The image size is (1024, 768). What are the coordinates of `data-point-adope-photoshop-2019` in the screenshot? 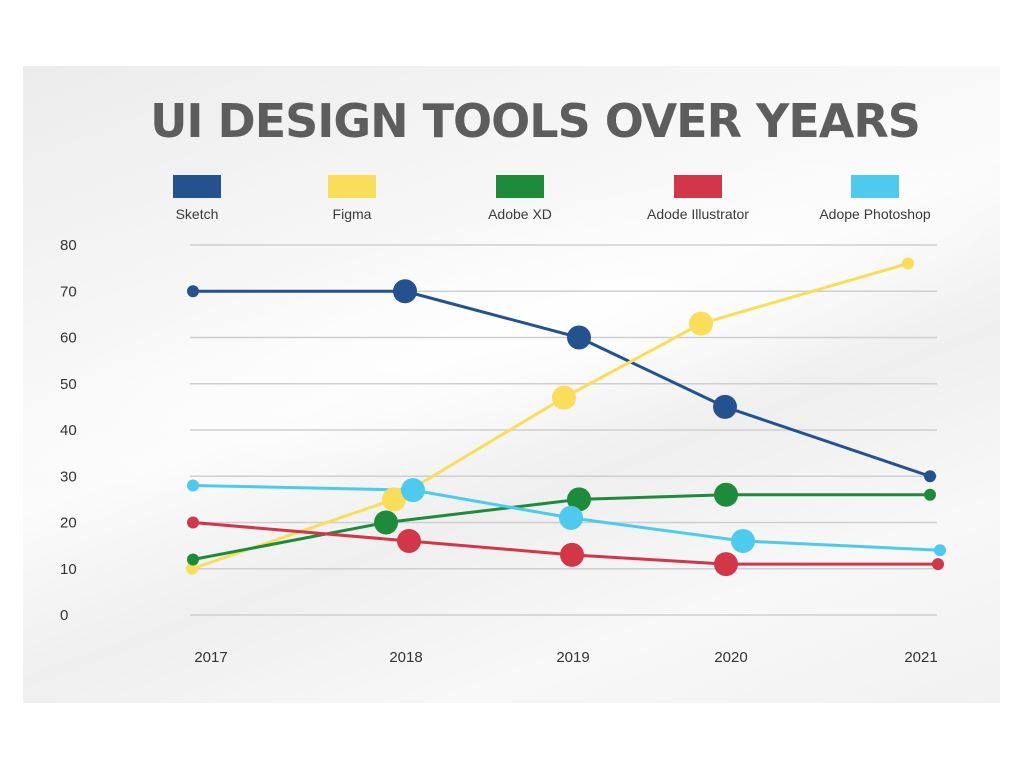 It's located at (571, 517).